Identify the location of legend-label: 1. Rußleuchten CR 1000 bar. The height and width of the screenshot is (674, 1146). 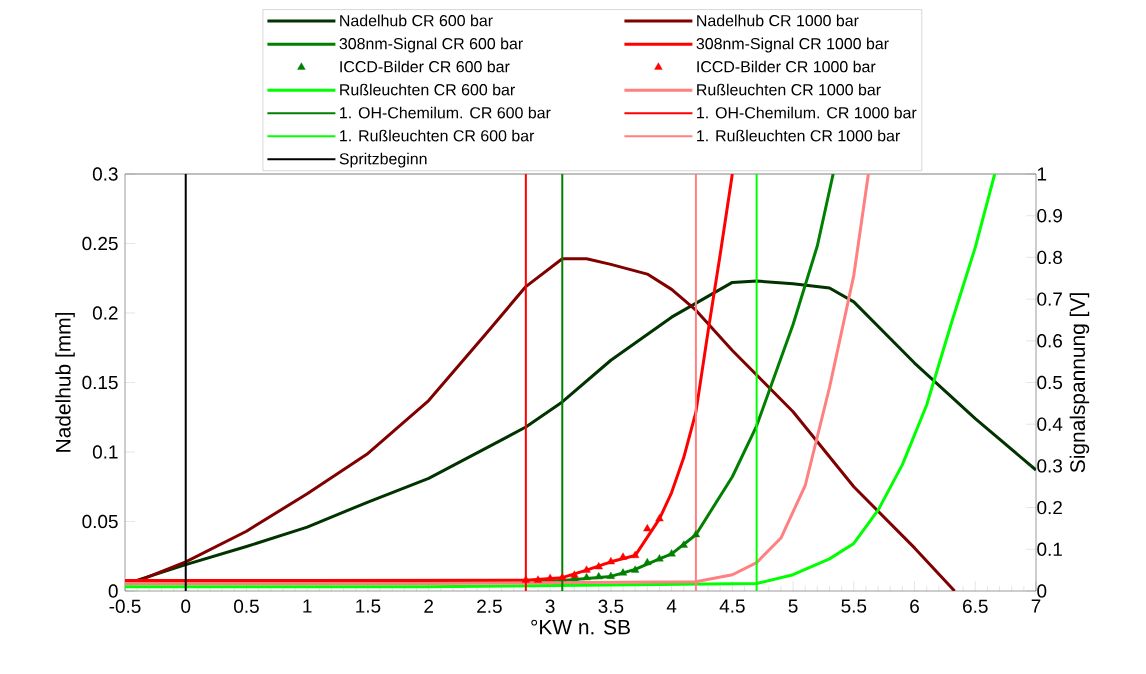
(798, 135).